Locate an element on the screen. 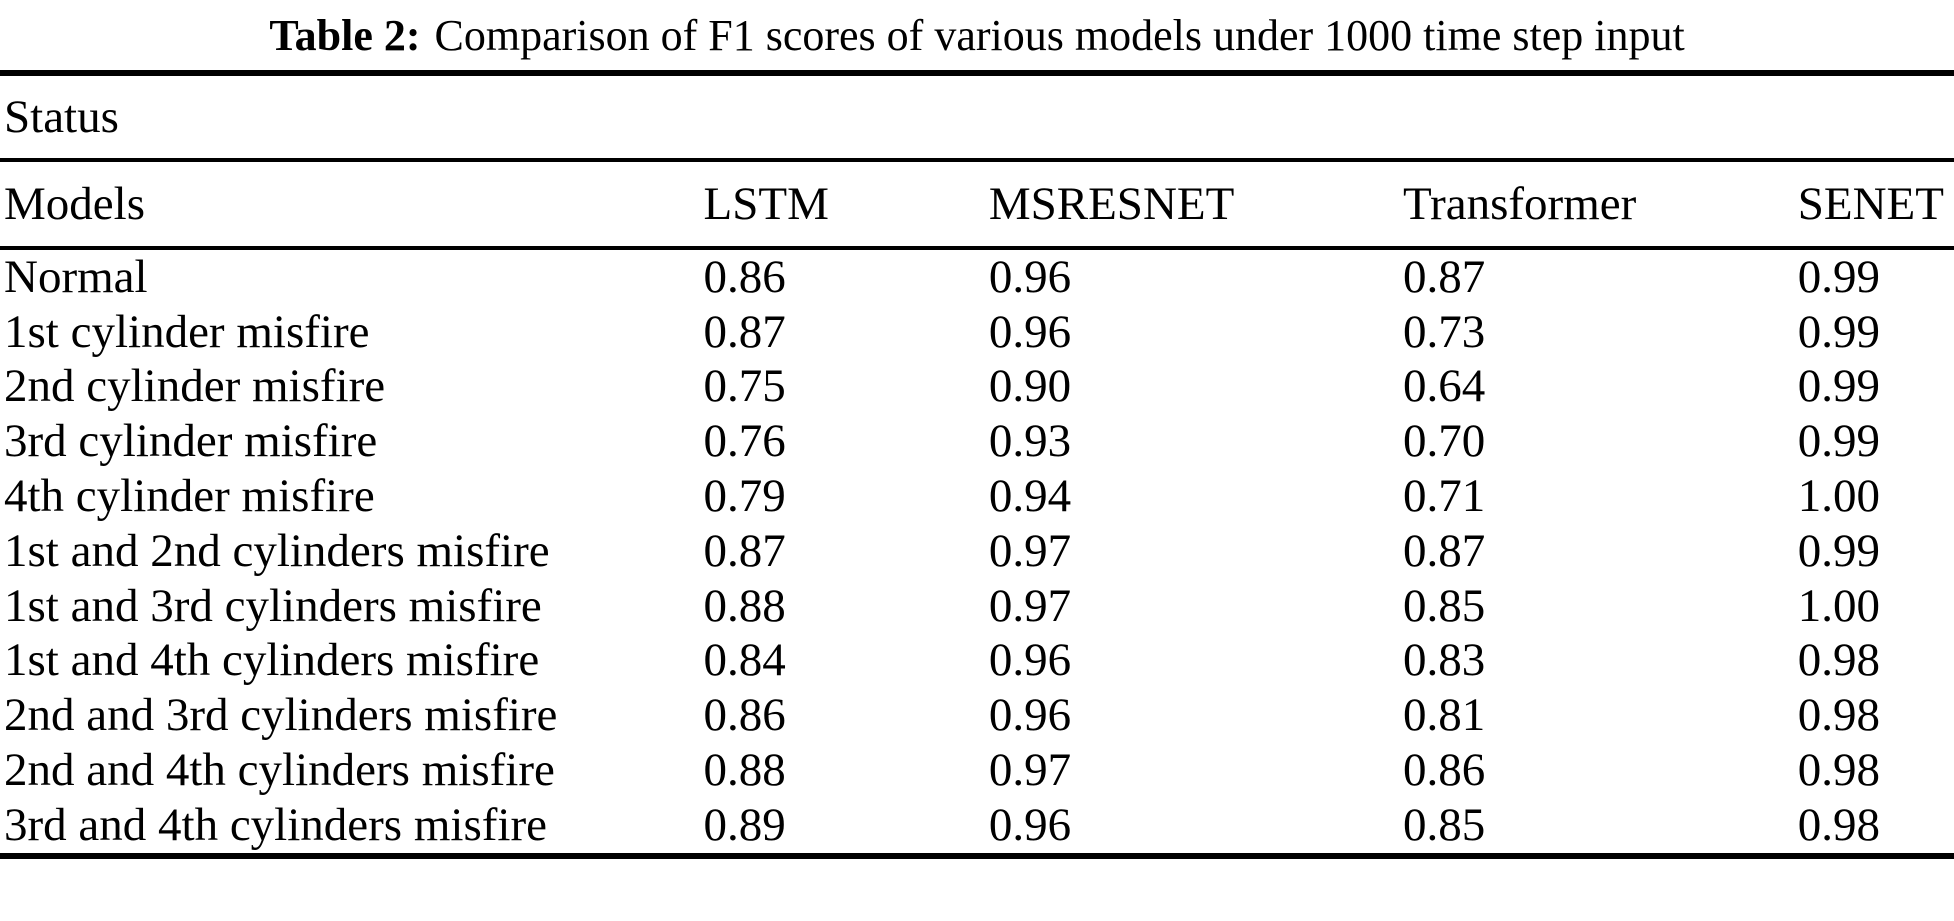 The image size is (1954, 921). table-row: Normal 0.86 0.96 0.87 0.99 is located at coordinates (977, 276).